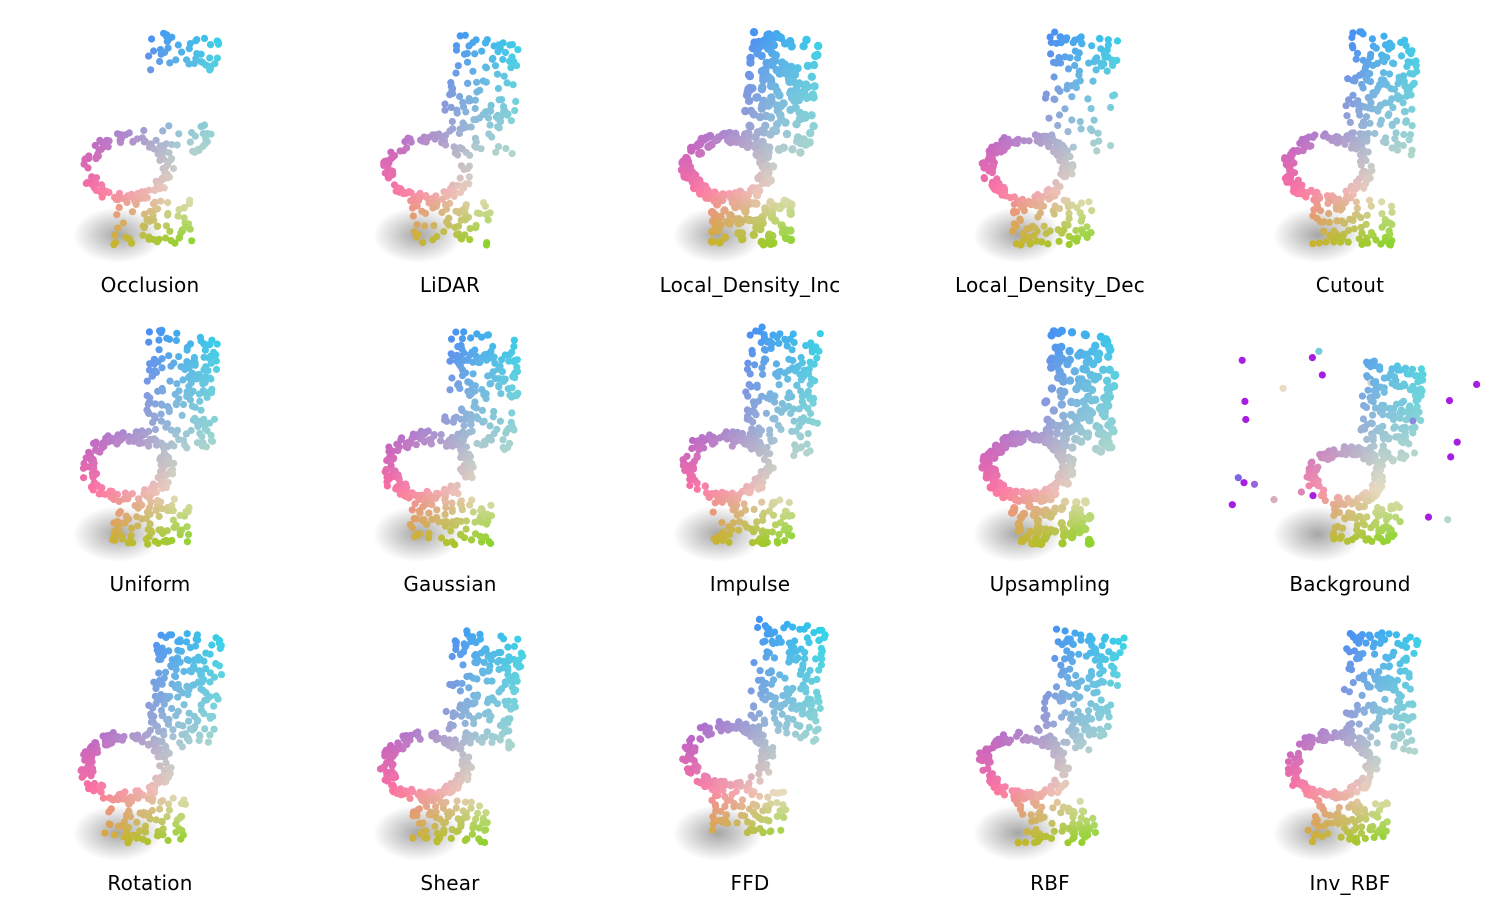  I want to click on panel-uniform: Uniform, so click(150, 448).